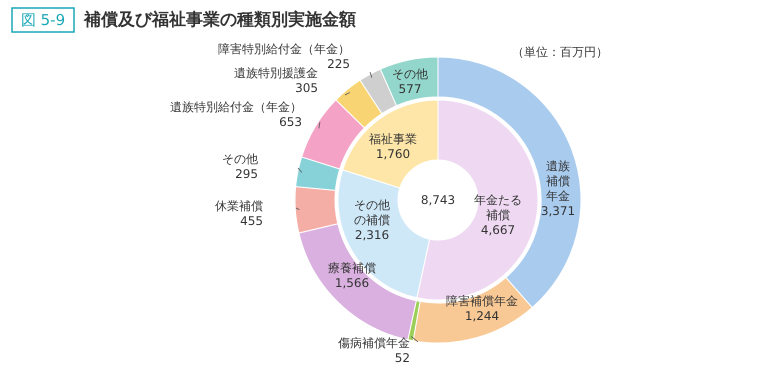 This screenshot has height=374, width=760. I want to click on slice-label: 休業補償, so click(239, 206).